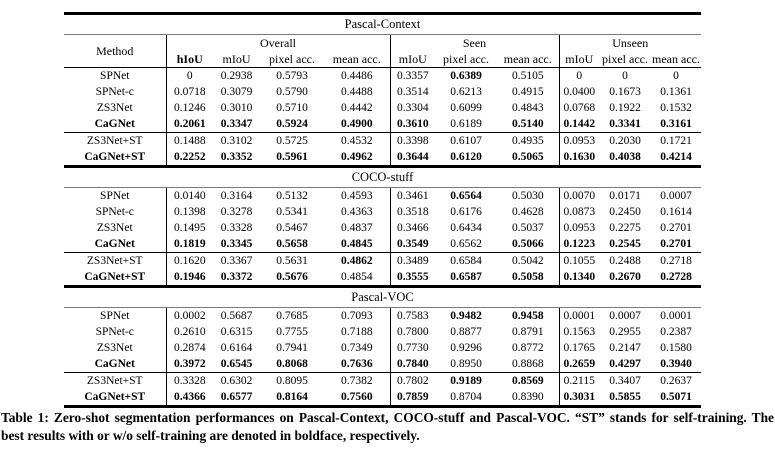 This screenshot has width=775, height=456. I want to click on section-title: Pascal-Context, so click(382, 23).